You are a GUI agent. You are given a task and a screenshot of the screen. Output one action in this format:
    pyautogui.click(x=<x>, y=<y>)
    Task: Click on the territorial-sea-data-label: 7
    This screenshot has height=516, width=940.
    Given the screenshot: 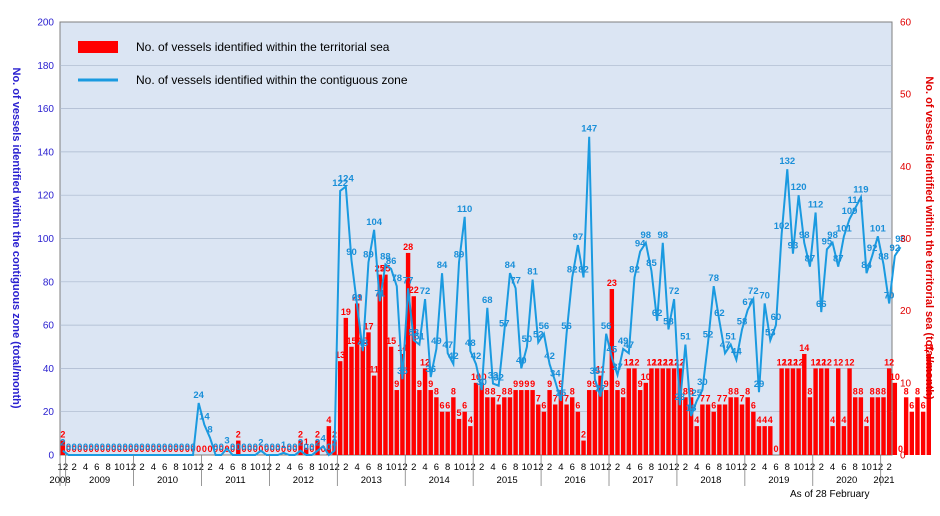 What is the action you would take?
    pyautogui.click(x=702, y=398)
    